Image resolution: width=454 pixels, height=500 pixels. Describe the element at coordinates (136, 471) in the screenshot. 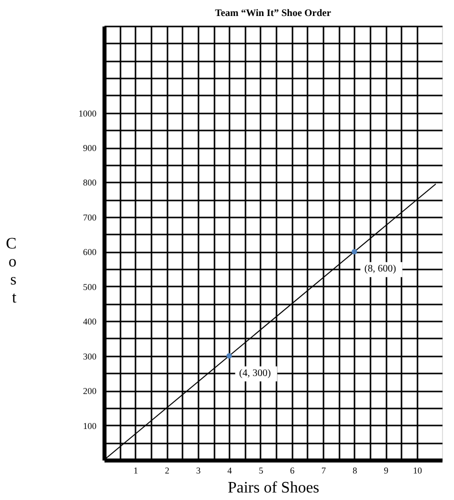

I see `x-tick-label: 1` at that location.